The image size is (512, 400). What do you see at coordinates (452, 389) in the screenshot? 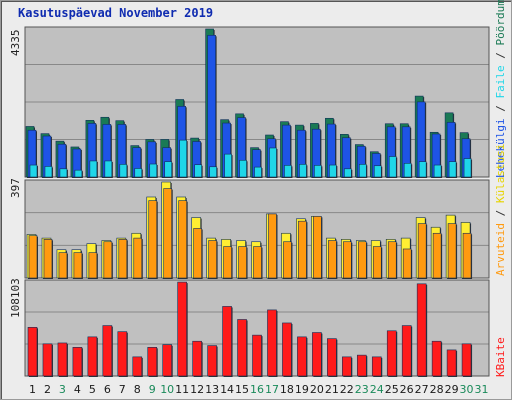
I see `x-tick-label-29: 29` at bounding box center [452, 389].